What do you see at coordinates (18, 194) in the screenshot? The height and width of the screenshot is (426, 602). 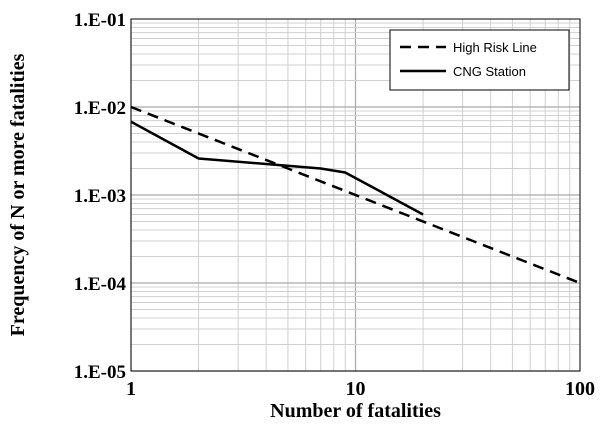 I see `y-axis-title: Frequency of N or more fatalities` at bounding box center [18, 194].